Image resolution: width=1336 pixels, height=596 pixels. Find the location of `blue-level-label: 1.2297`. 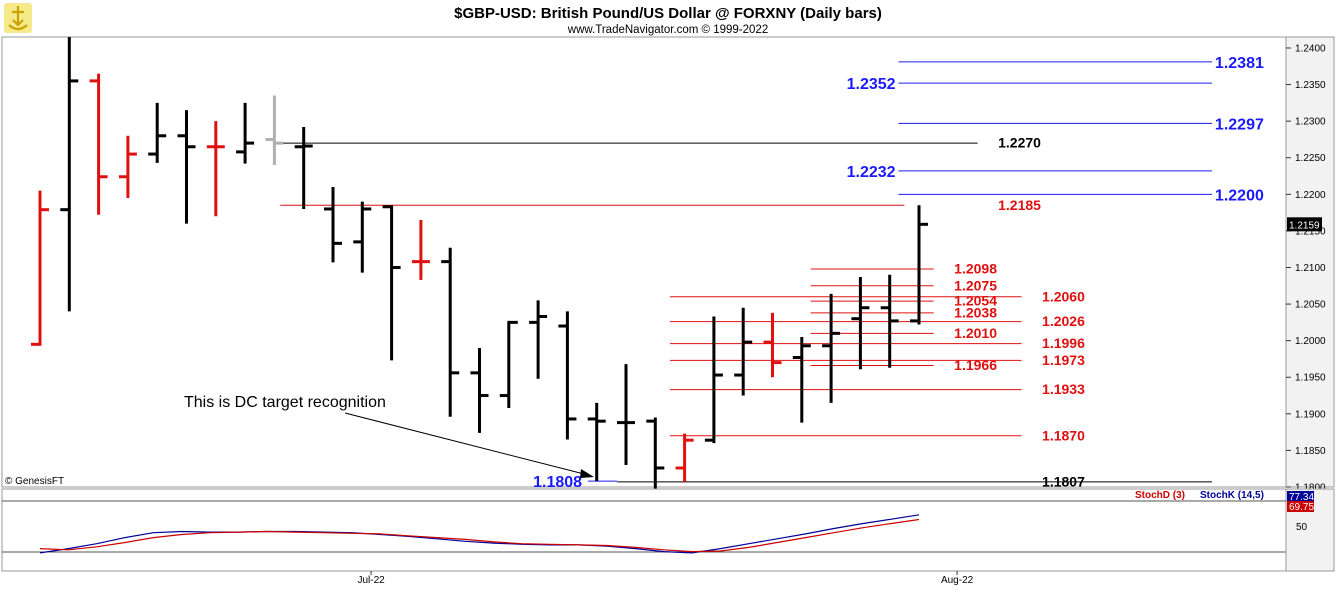

blue-level-label: 1.2297 is located at coordinates (1239, 124).